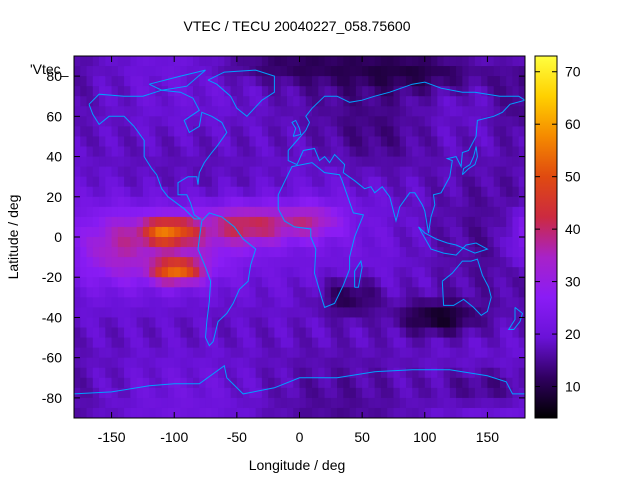 This screenshot has width=640, height=480. Describe the element at coordinates (174, 437) in the screenshot. I see `x-tick-label: -100` at that location.